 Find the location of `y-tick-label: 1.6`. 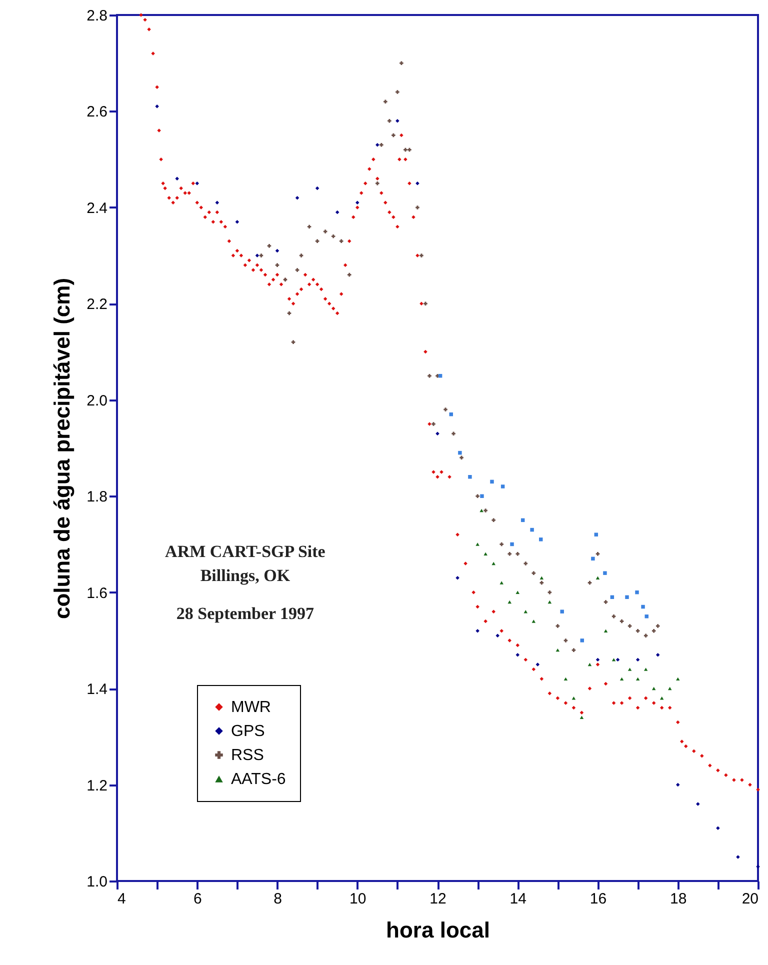

y-tick-label: 1.6 is located at coordinates (97, 593).